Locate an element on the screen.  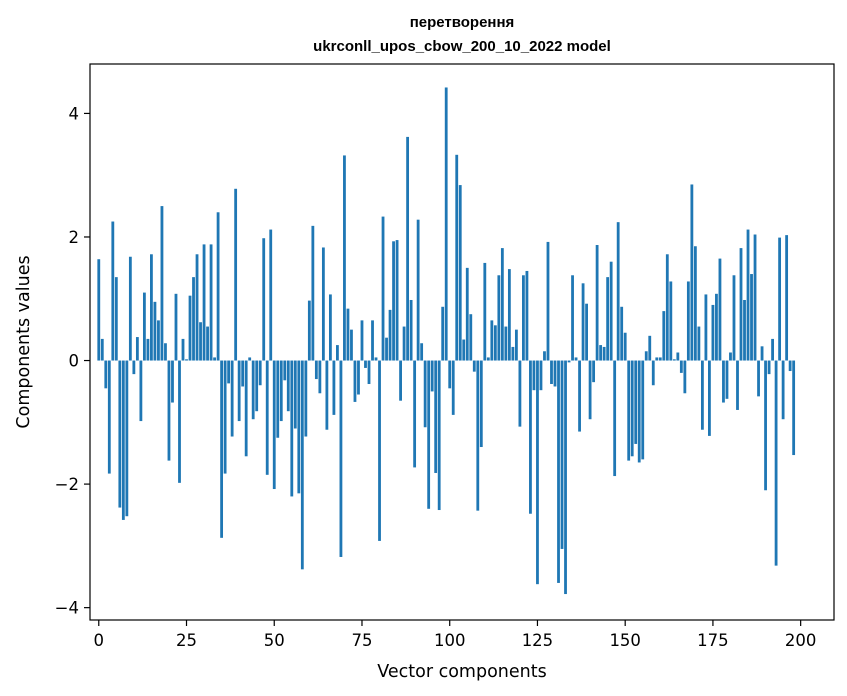
y-tick-label--4: −4 is located at coordinates (67, 608).